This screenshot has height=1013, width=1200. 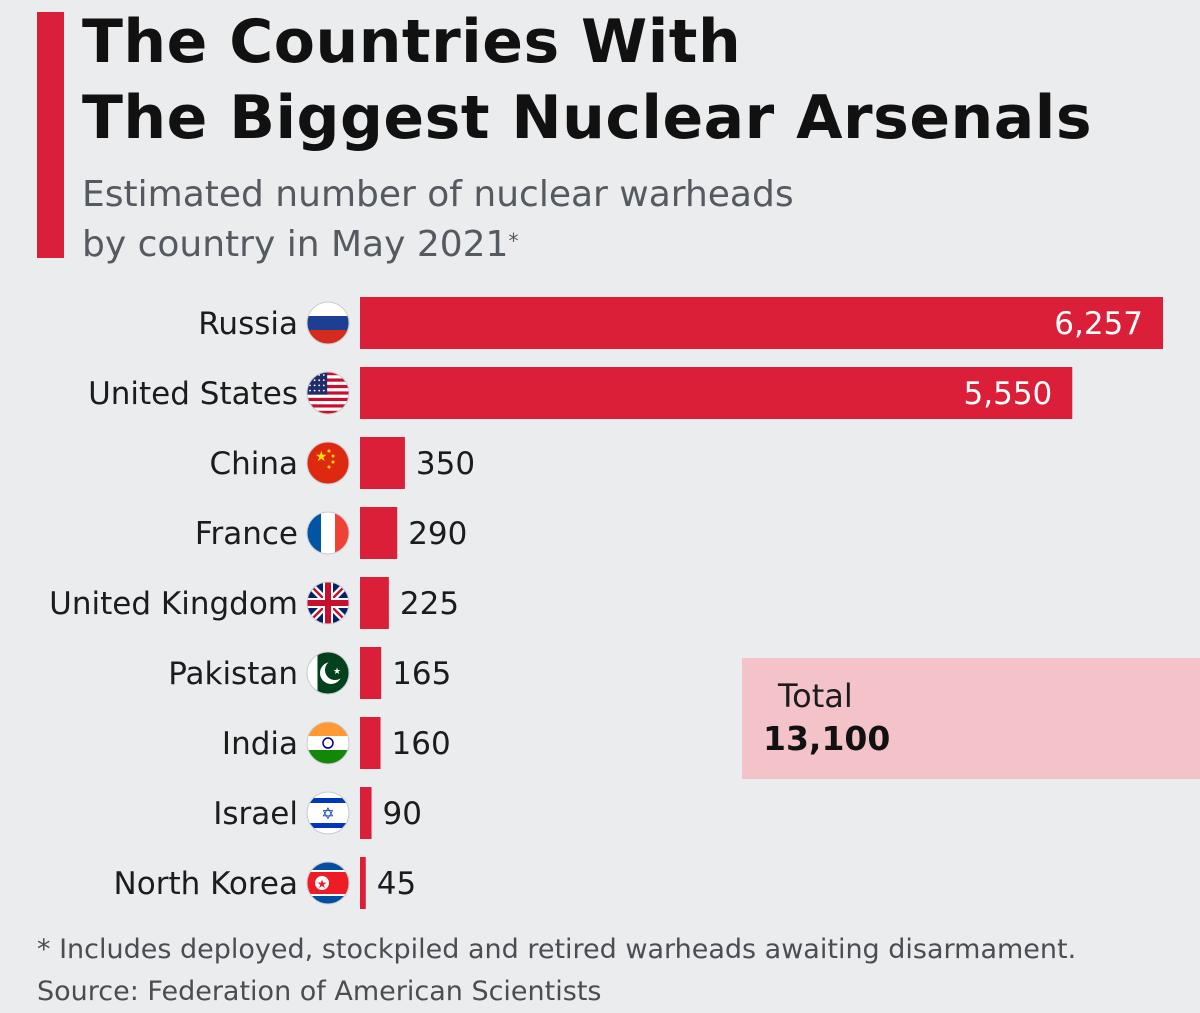 What do you see at coordinates (328, 603) in the screenshot?
I see `uk-flag-icon` at bounding box center [328, 603].